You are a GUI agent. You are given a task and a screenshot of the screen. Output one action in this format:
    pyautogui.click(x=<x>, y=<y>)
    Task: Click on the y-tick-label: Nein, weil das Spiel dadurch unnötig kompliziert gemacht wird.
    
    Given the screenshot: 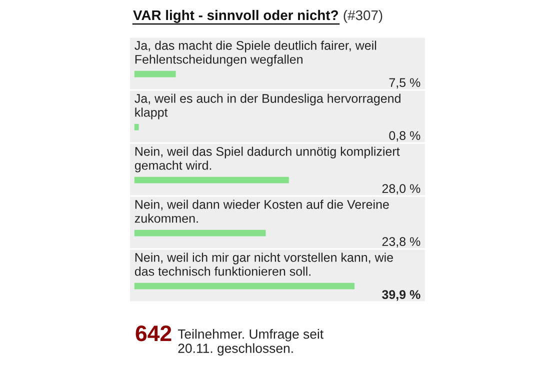 What is the action you would take?
    pyautogui.click(x=267, y=159)
    